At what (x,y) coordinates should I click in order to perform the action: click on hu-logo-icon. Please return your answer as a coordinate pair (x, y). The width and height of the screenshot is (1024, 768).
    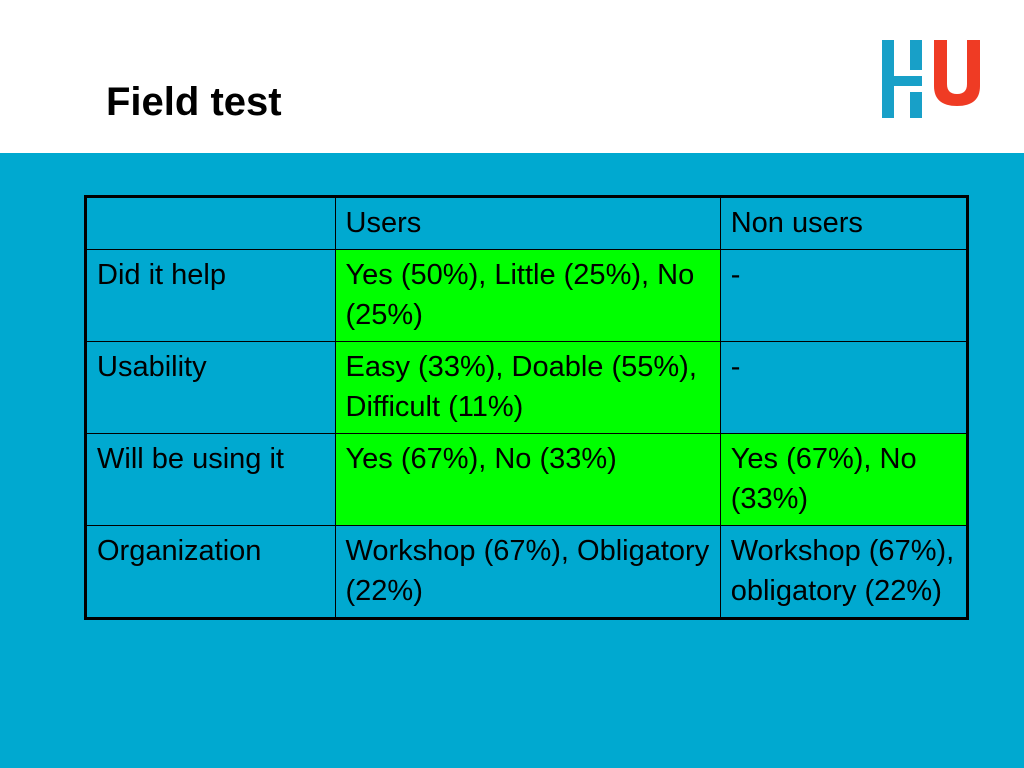
    Looking at the image, I should click on (931, 79).